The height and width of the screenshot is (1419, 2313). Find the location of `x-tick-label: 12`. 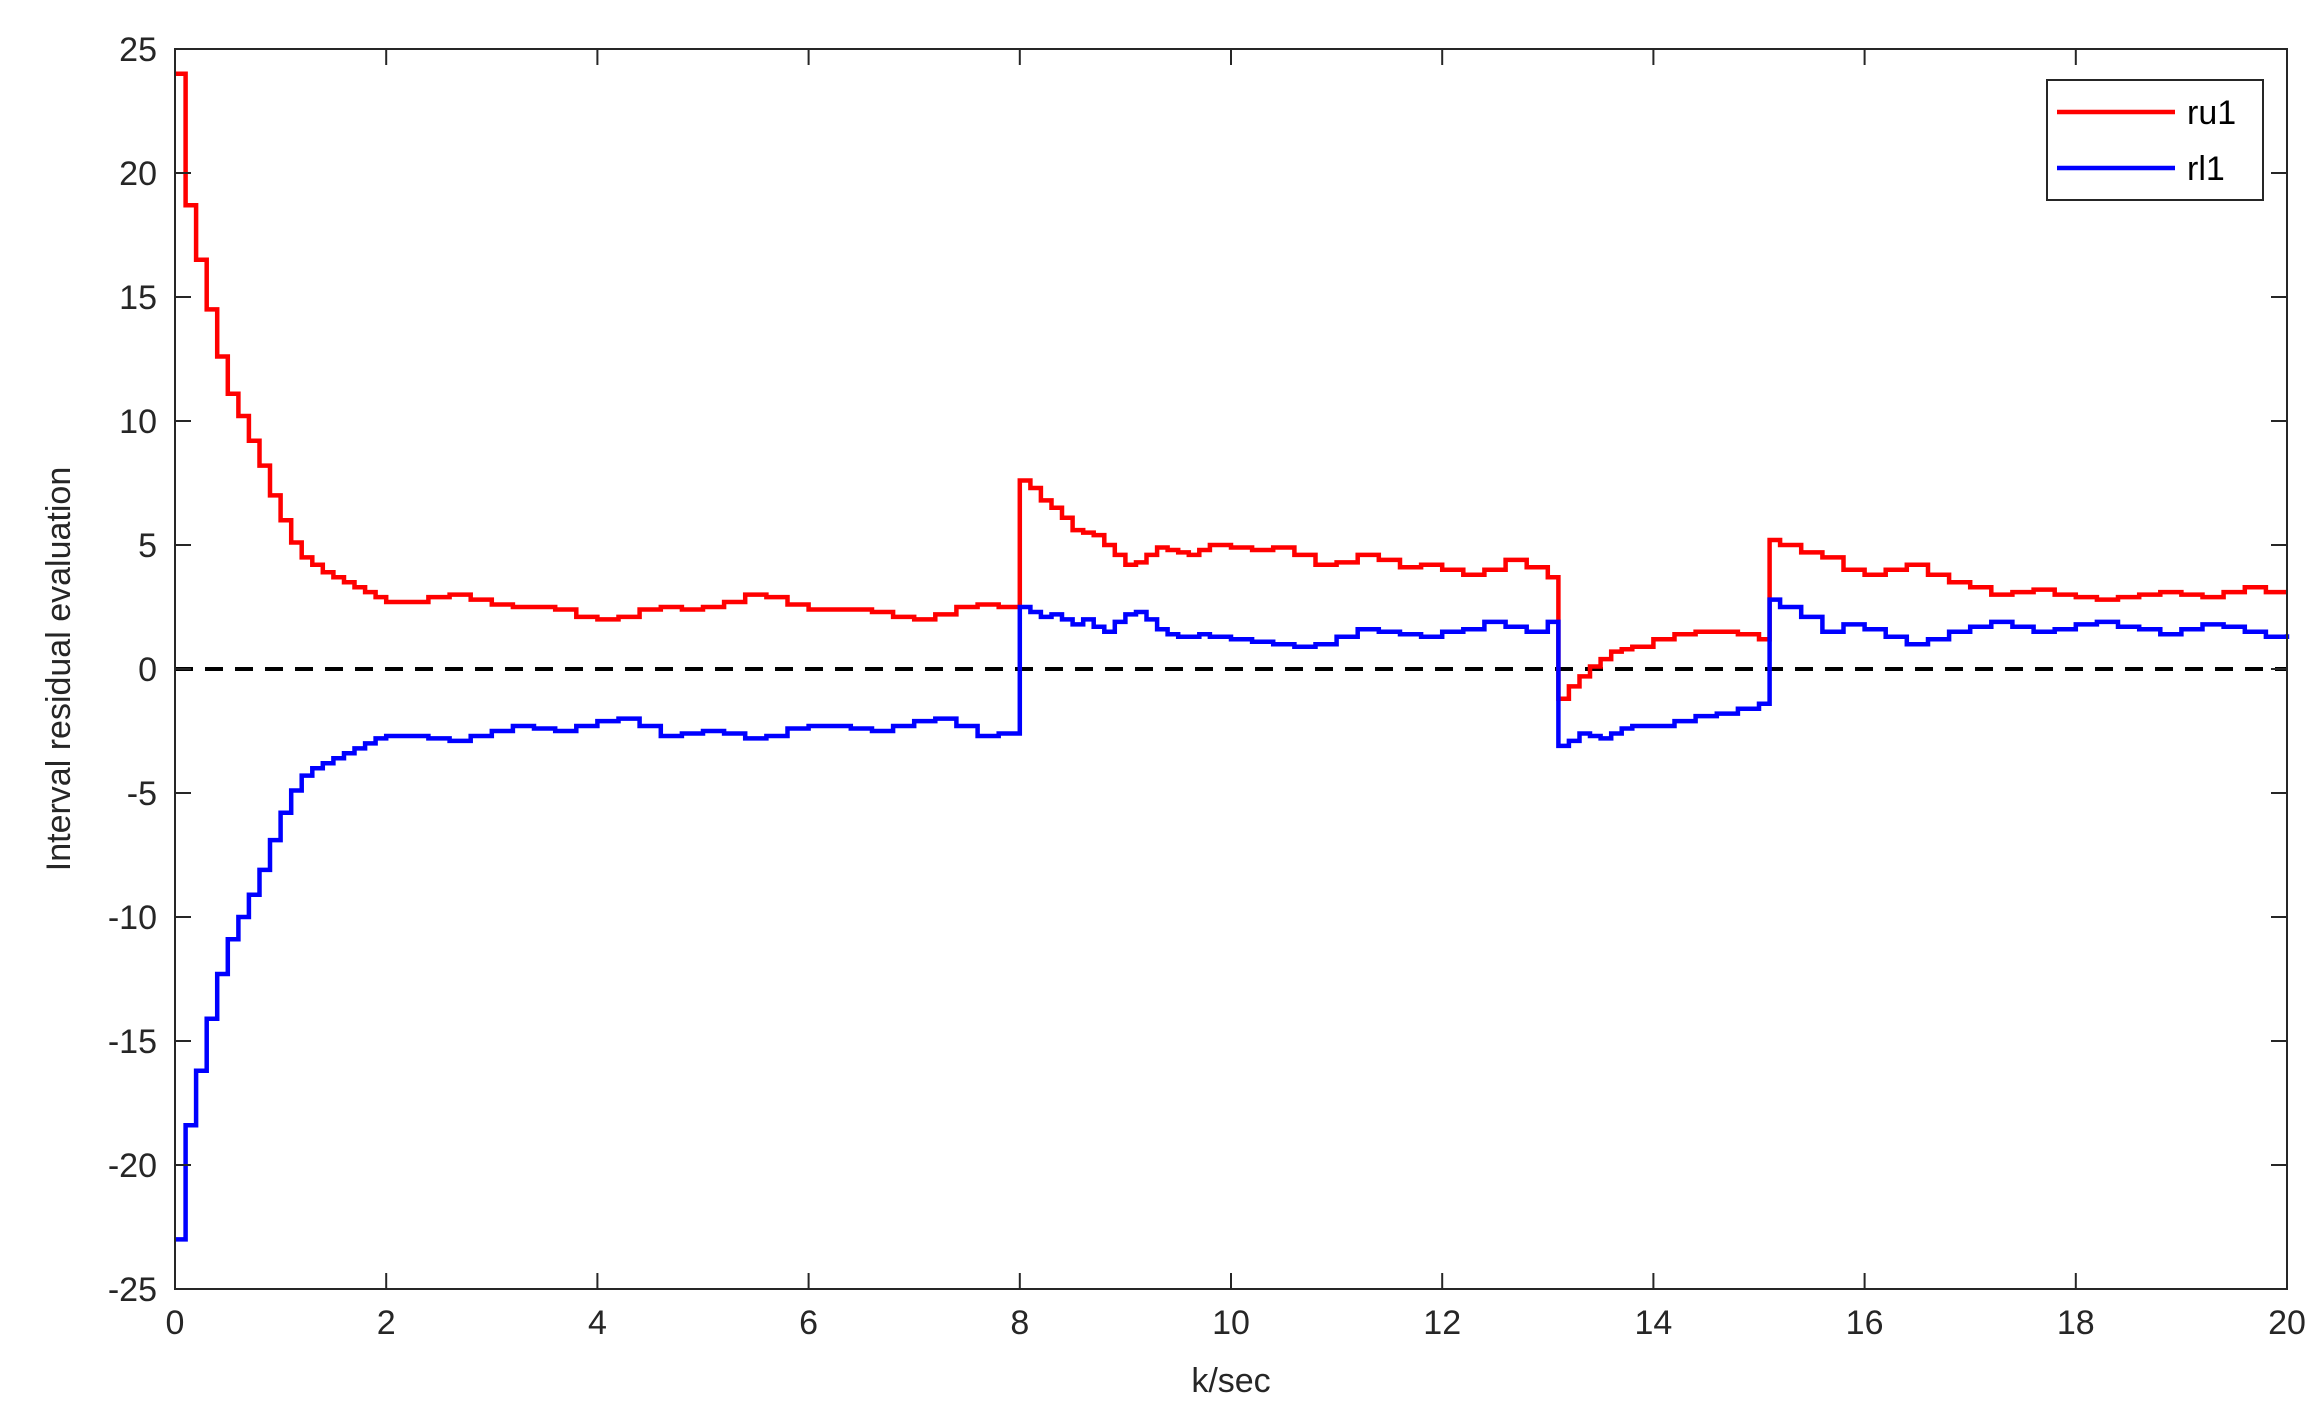

x-tick-label: 12 is located at coordinates (1442, 1323).